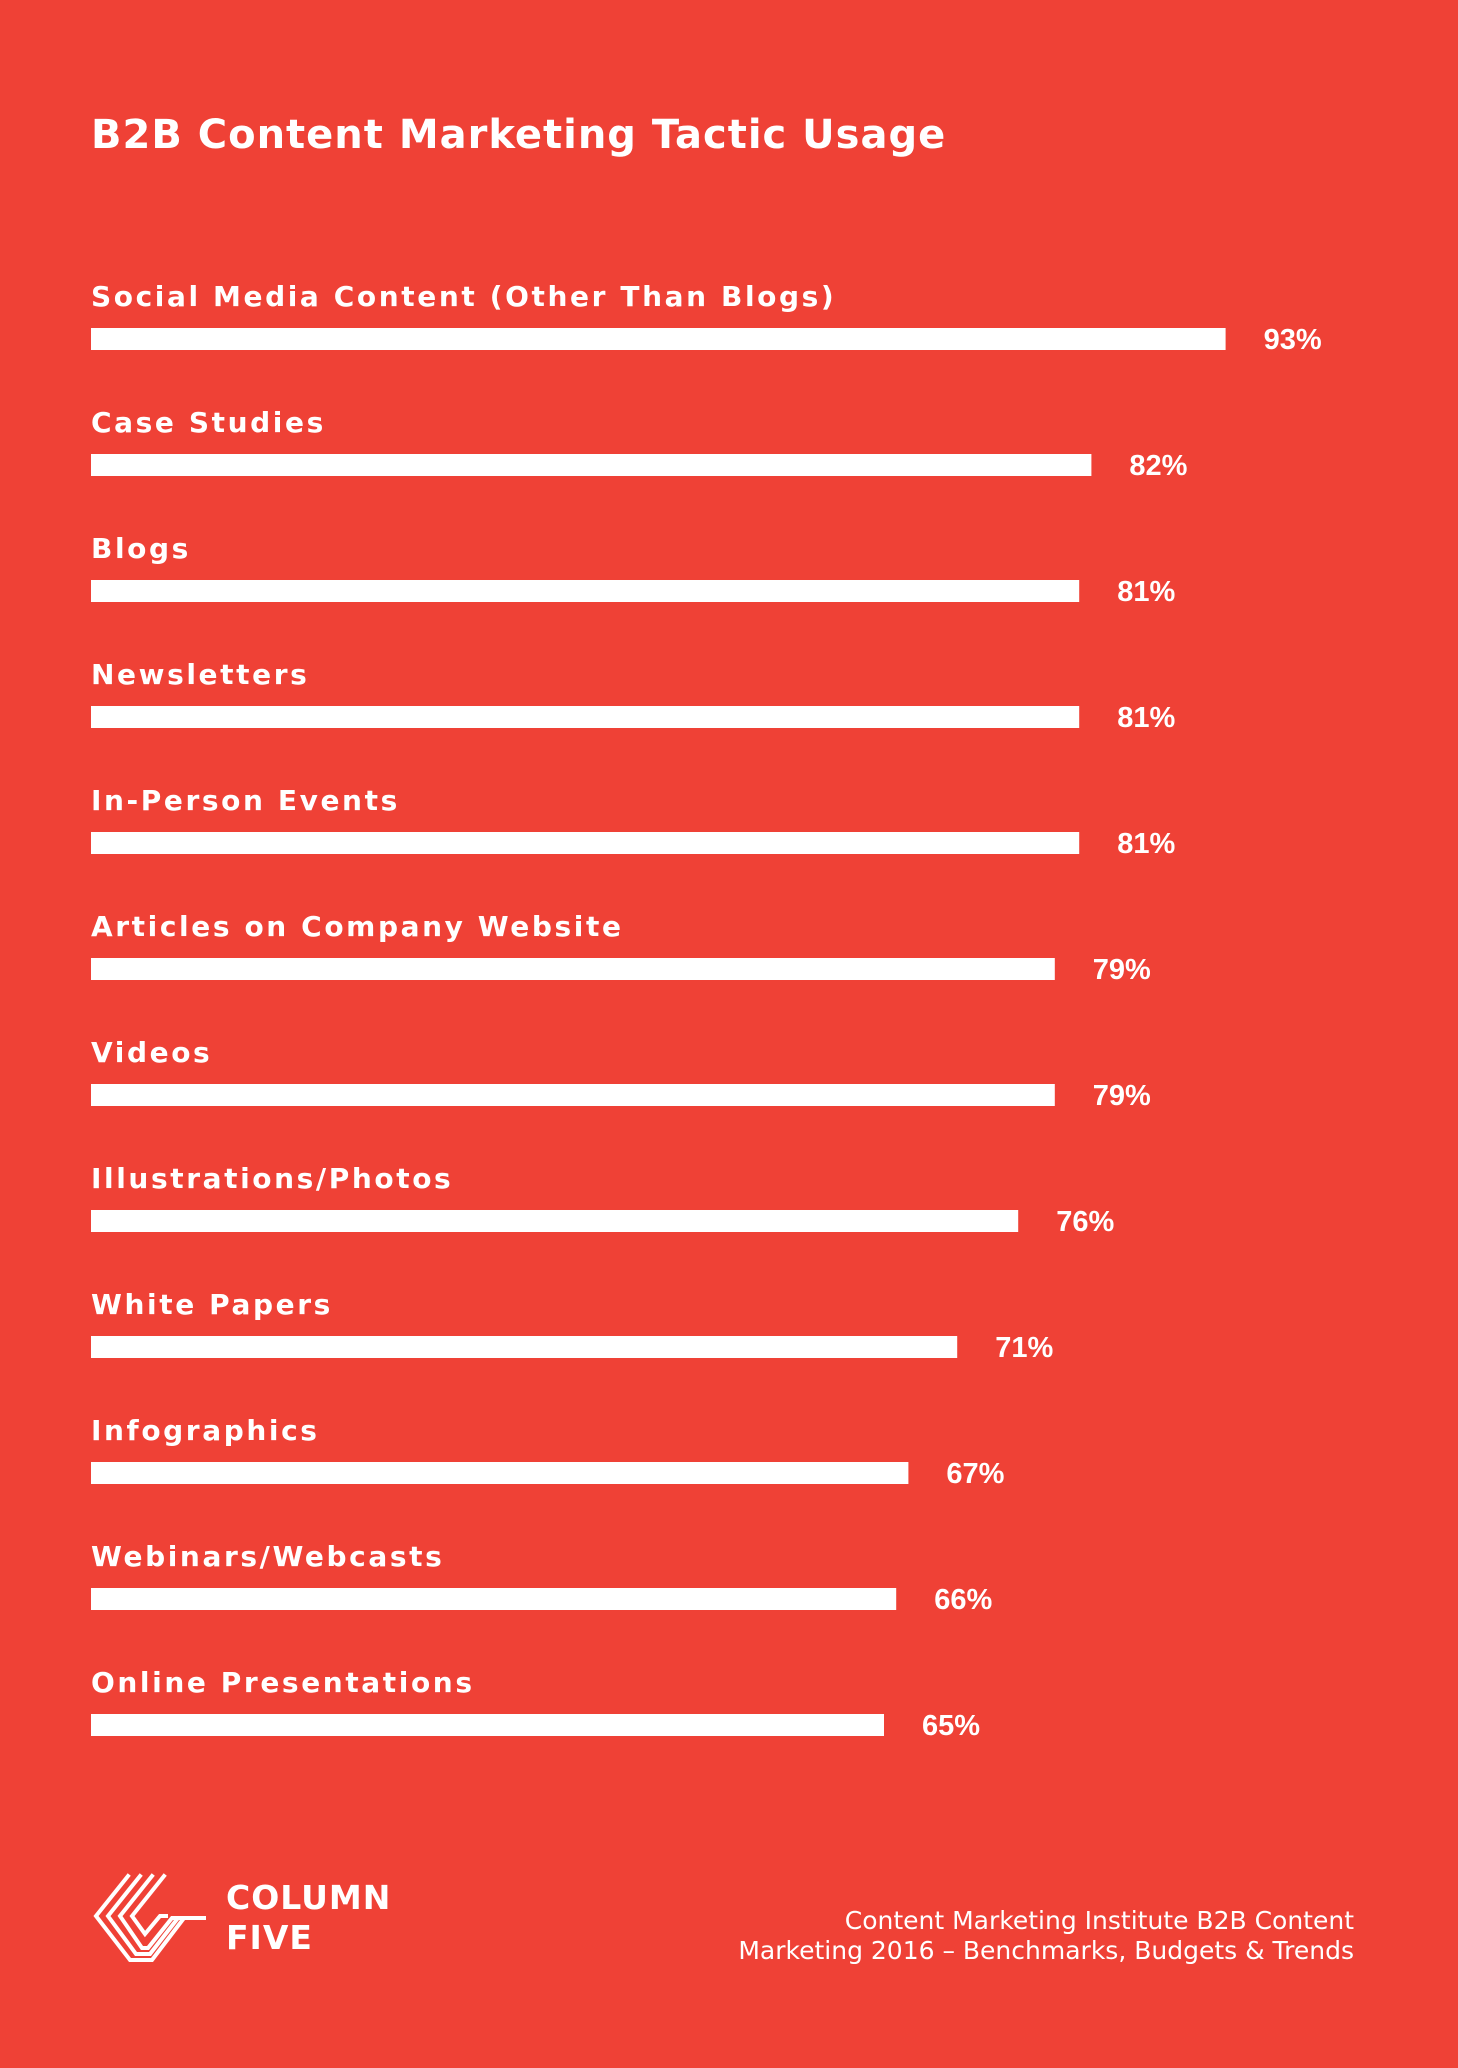 The height and width of the screenshot is (2068, 1458). Describe the element at coordinates (548, 1452) in the screenshot. I see `bar-row: Infographics 67%` at that location.